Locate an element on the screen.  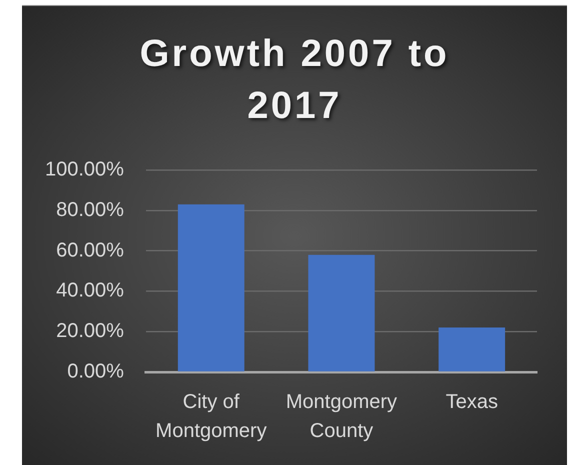
y-tick-label: 0.00% is located at coordinates (95, 371).